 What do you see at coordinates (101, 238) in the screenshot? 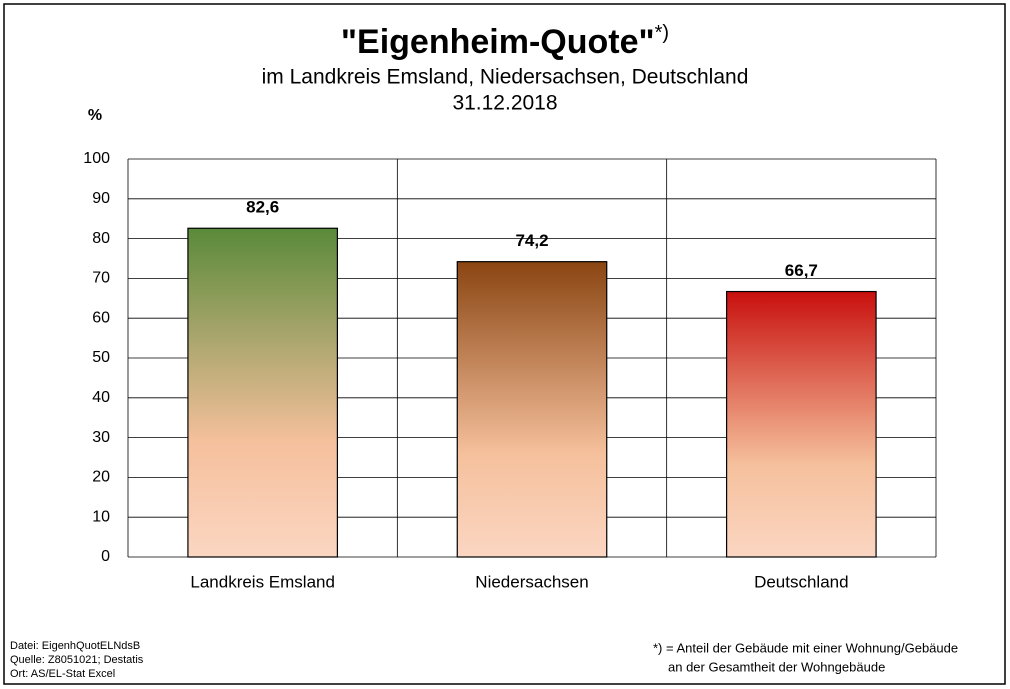
I see `y-tick-label: 80` at bounding box center [101, 238].